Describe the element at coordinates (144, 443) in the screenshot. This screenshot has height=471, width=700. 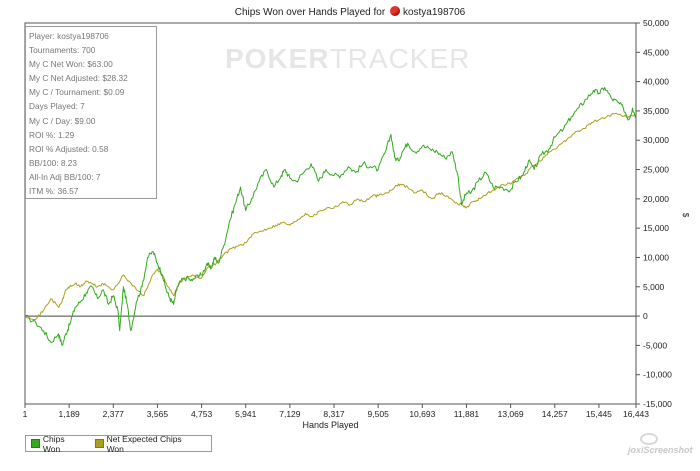
I see `legend-label-net-expected: Net Expected Chips Won` at that location.